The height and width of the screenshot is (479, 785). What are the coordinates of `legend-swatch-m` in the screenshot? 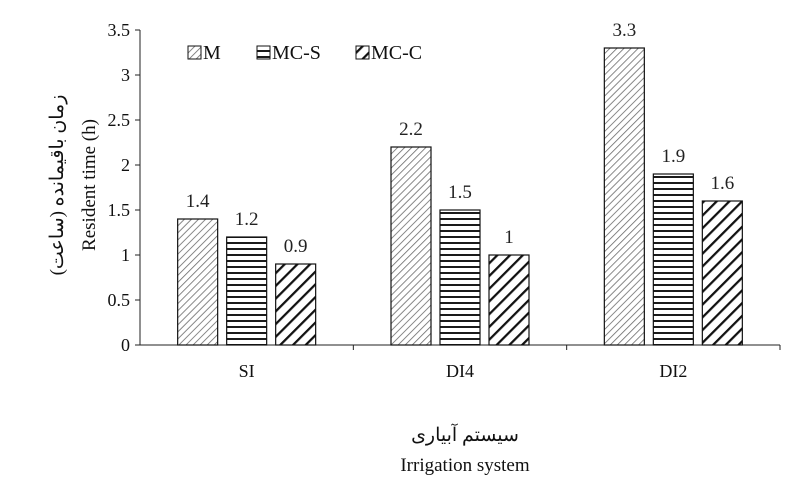 It's located at (194, 52).